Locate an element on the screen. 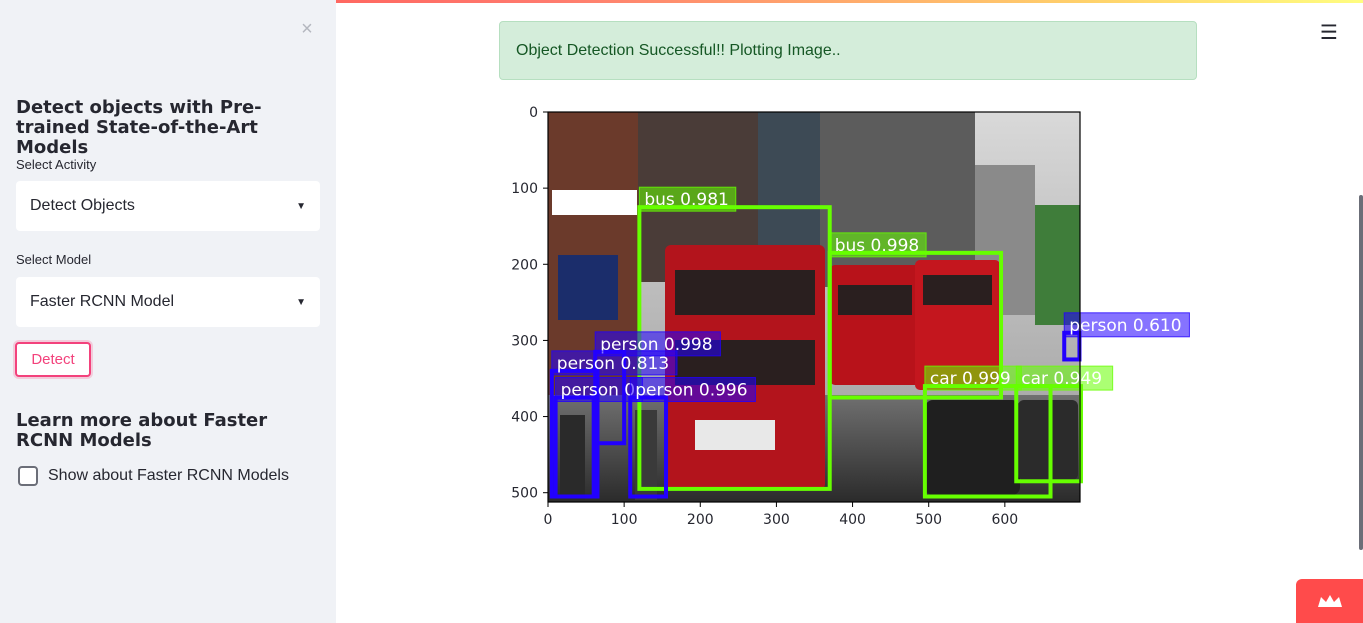 This screenshot has height=623, width=1363. close-icon: × is located at coordinates (307, 29).